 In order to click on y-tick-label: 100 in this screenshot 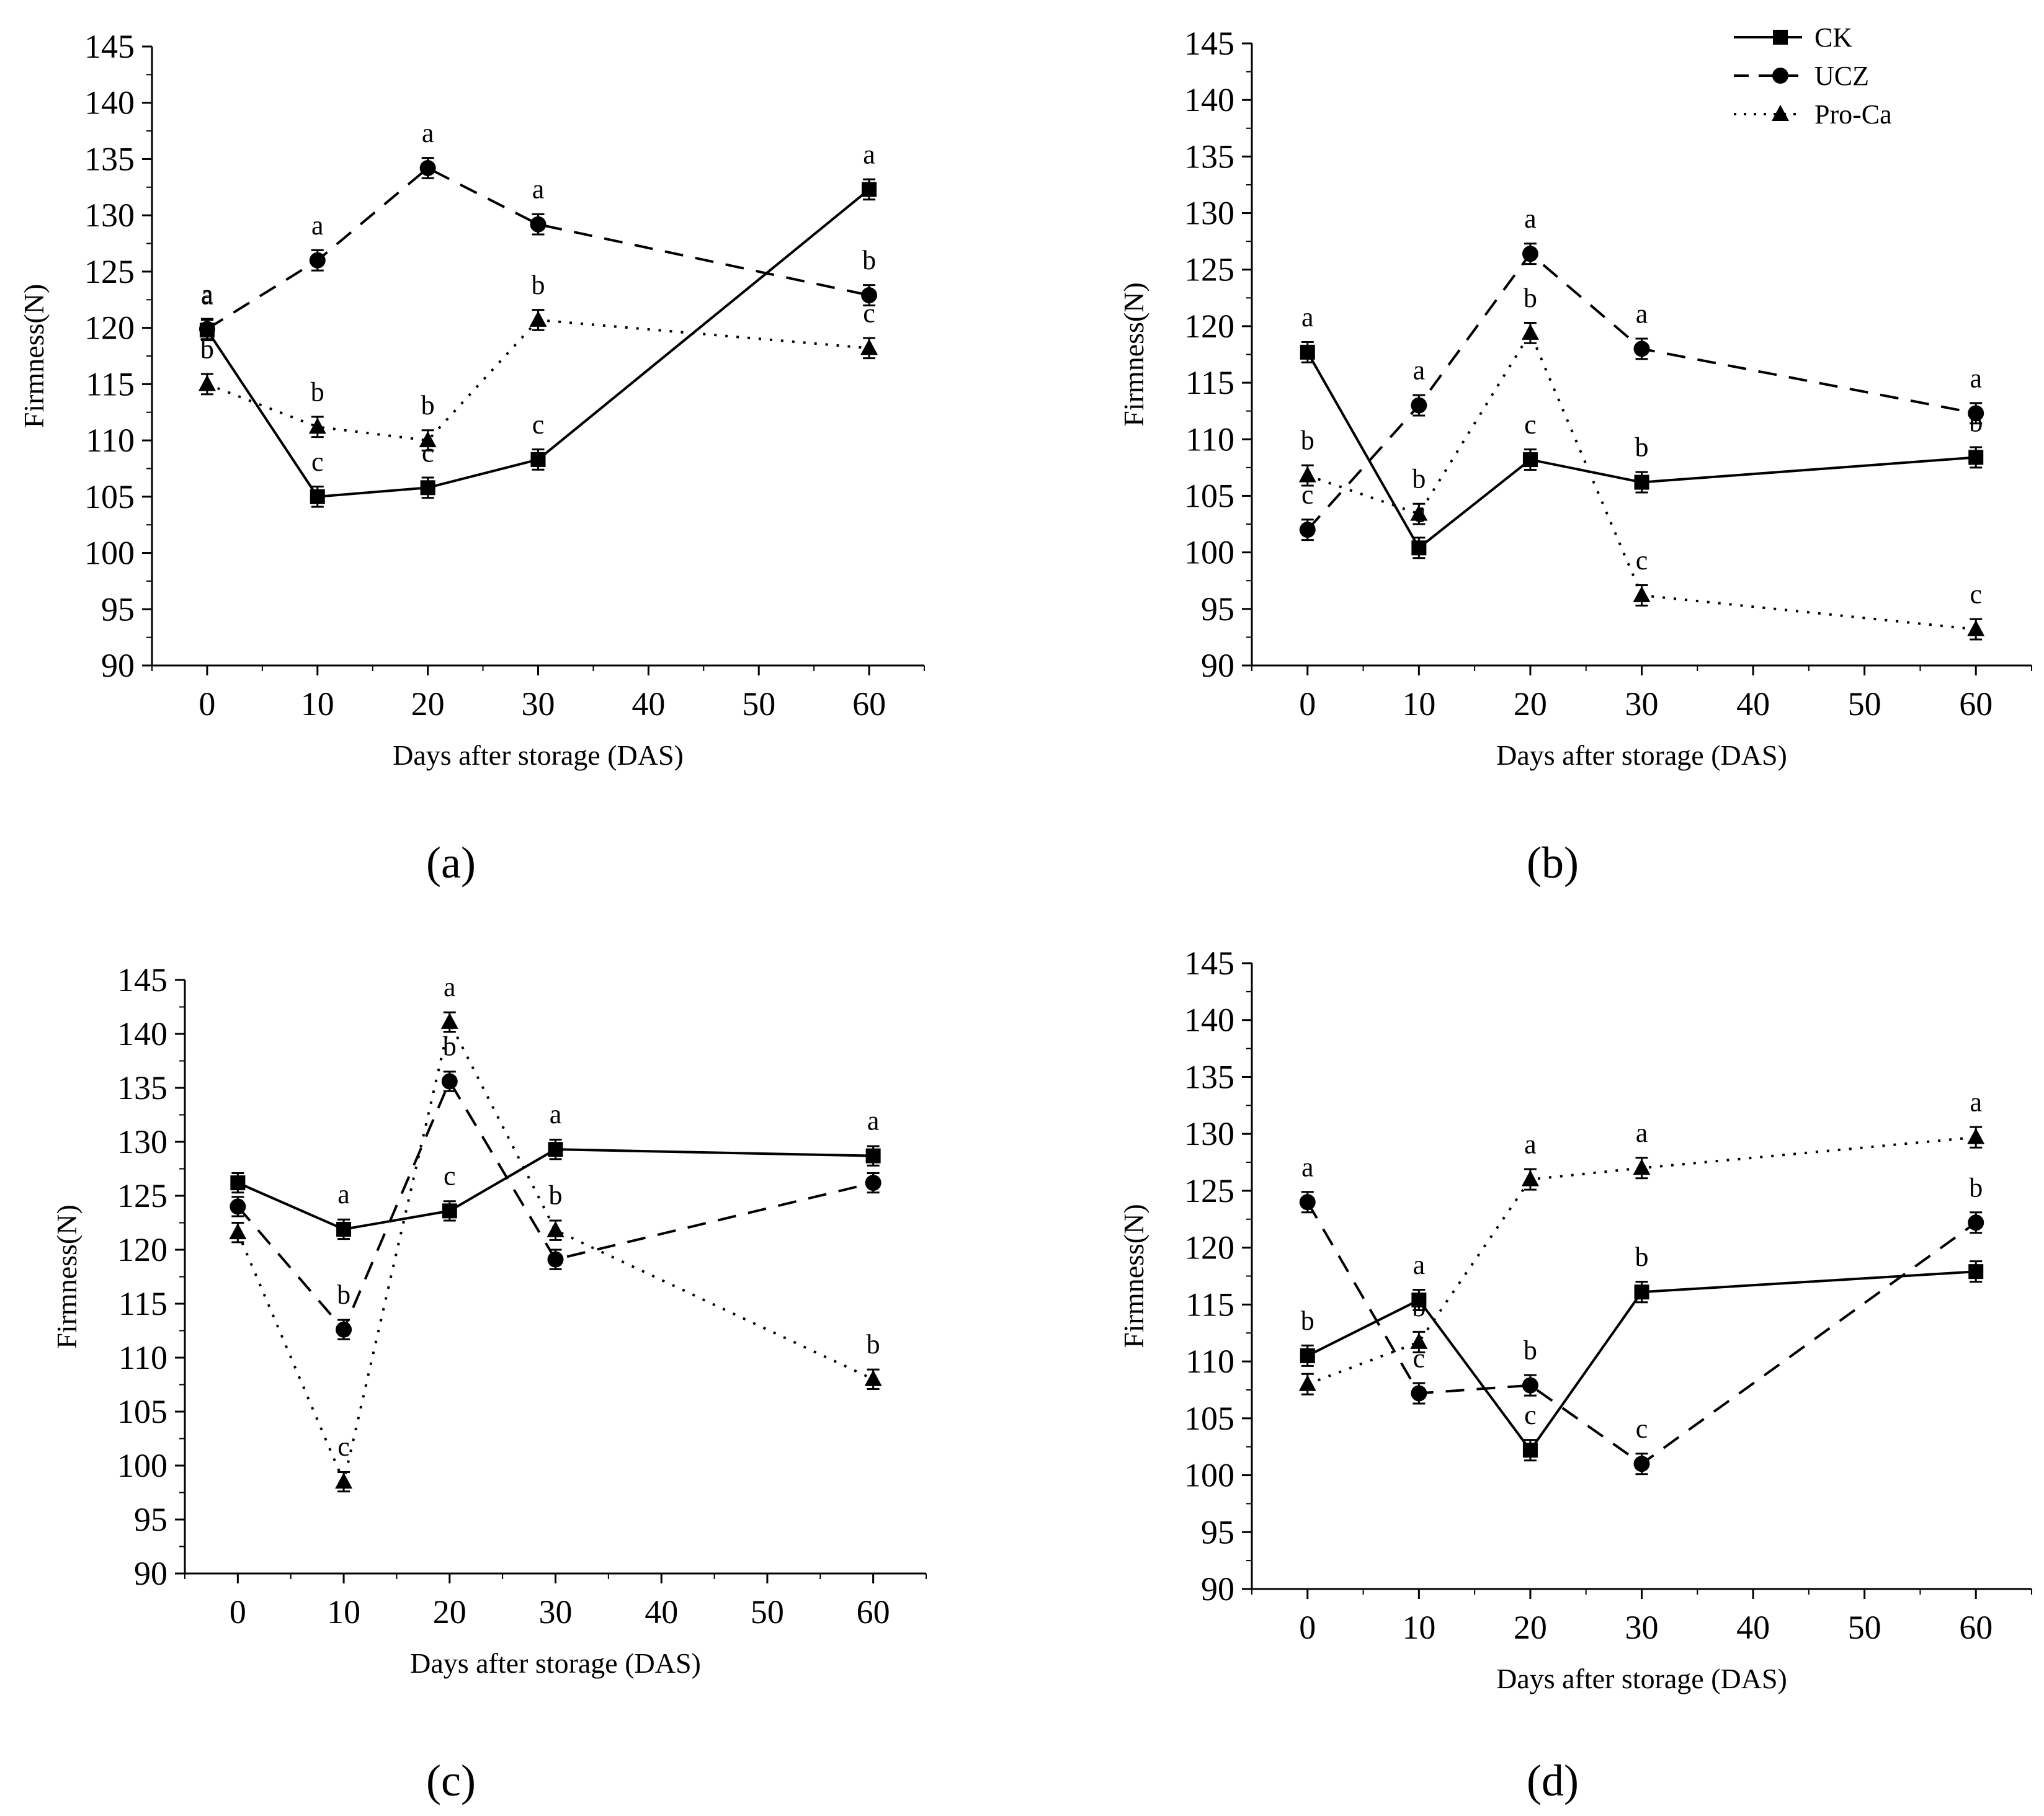, I will do `click(142, 1465)`.